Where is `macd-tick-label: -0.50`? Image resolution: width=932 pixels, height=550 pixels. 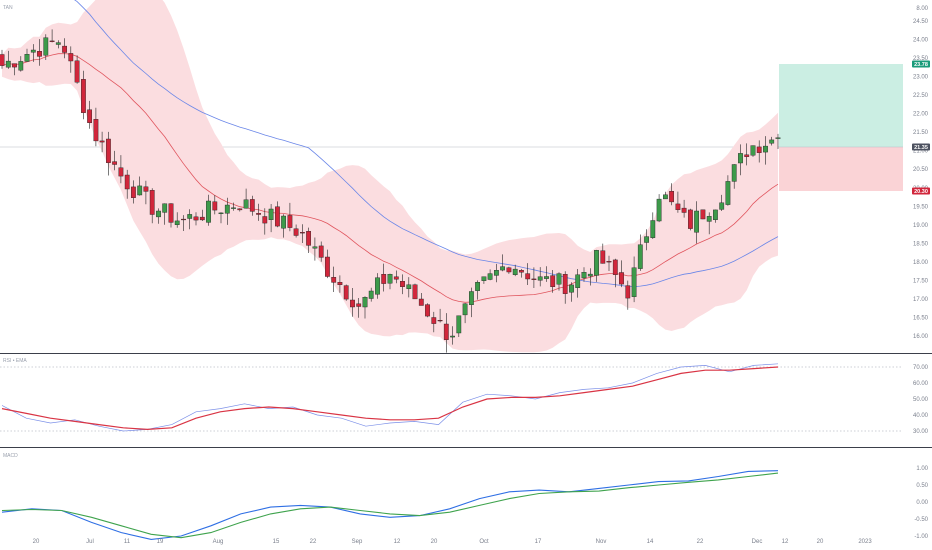 macd-tick-label: -0.50 is located at coordinates (921, 520).